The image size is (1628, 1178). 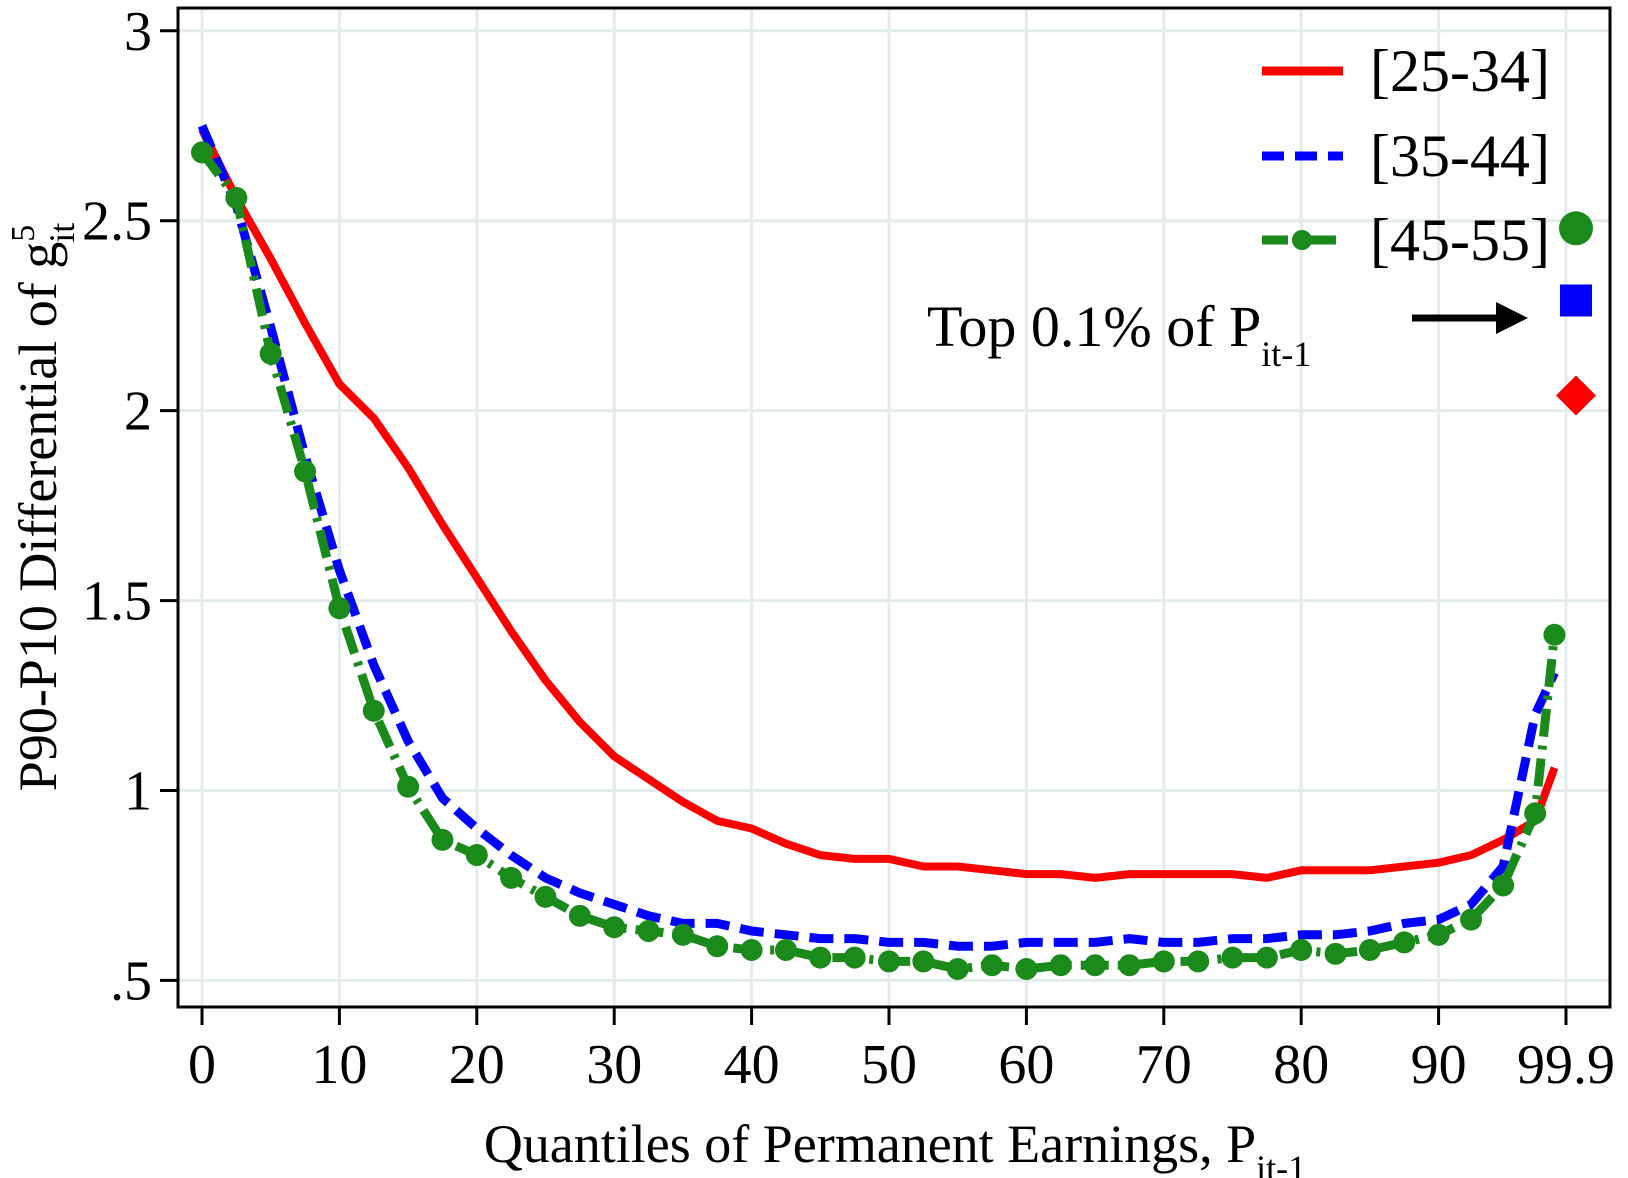 I want to click on annotation-text: Top 0.1% of Pit-1, so click(x=1119, y=334).